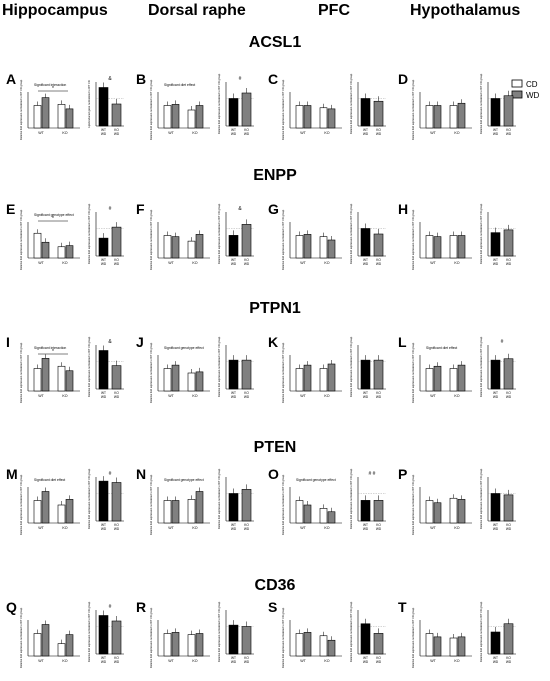  Describe the element at coordinates (275, 447) in the screenshot. I see `gene-title: PTEN` at that location.